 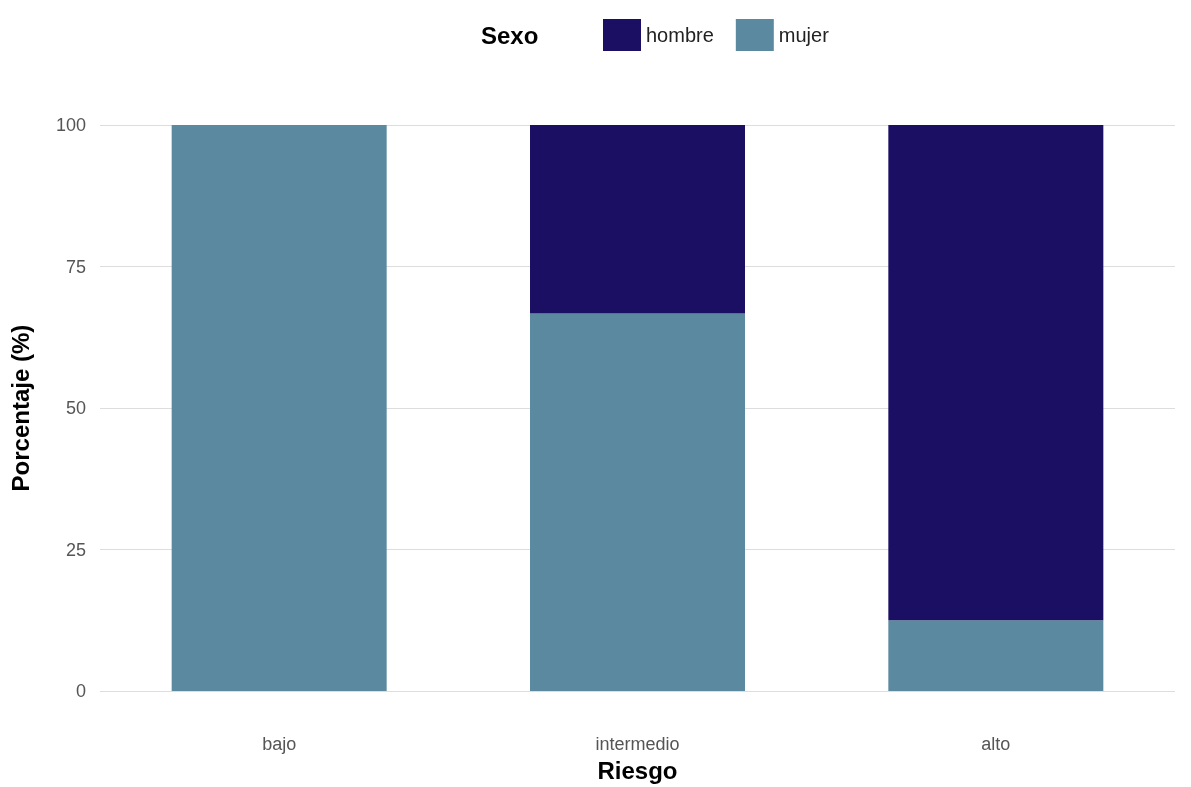 What do you see at coordinates (75, 266) in the screenshot?
I see `y-tick-label: 75` at bounding box center [75, 266].